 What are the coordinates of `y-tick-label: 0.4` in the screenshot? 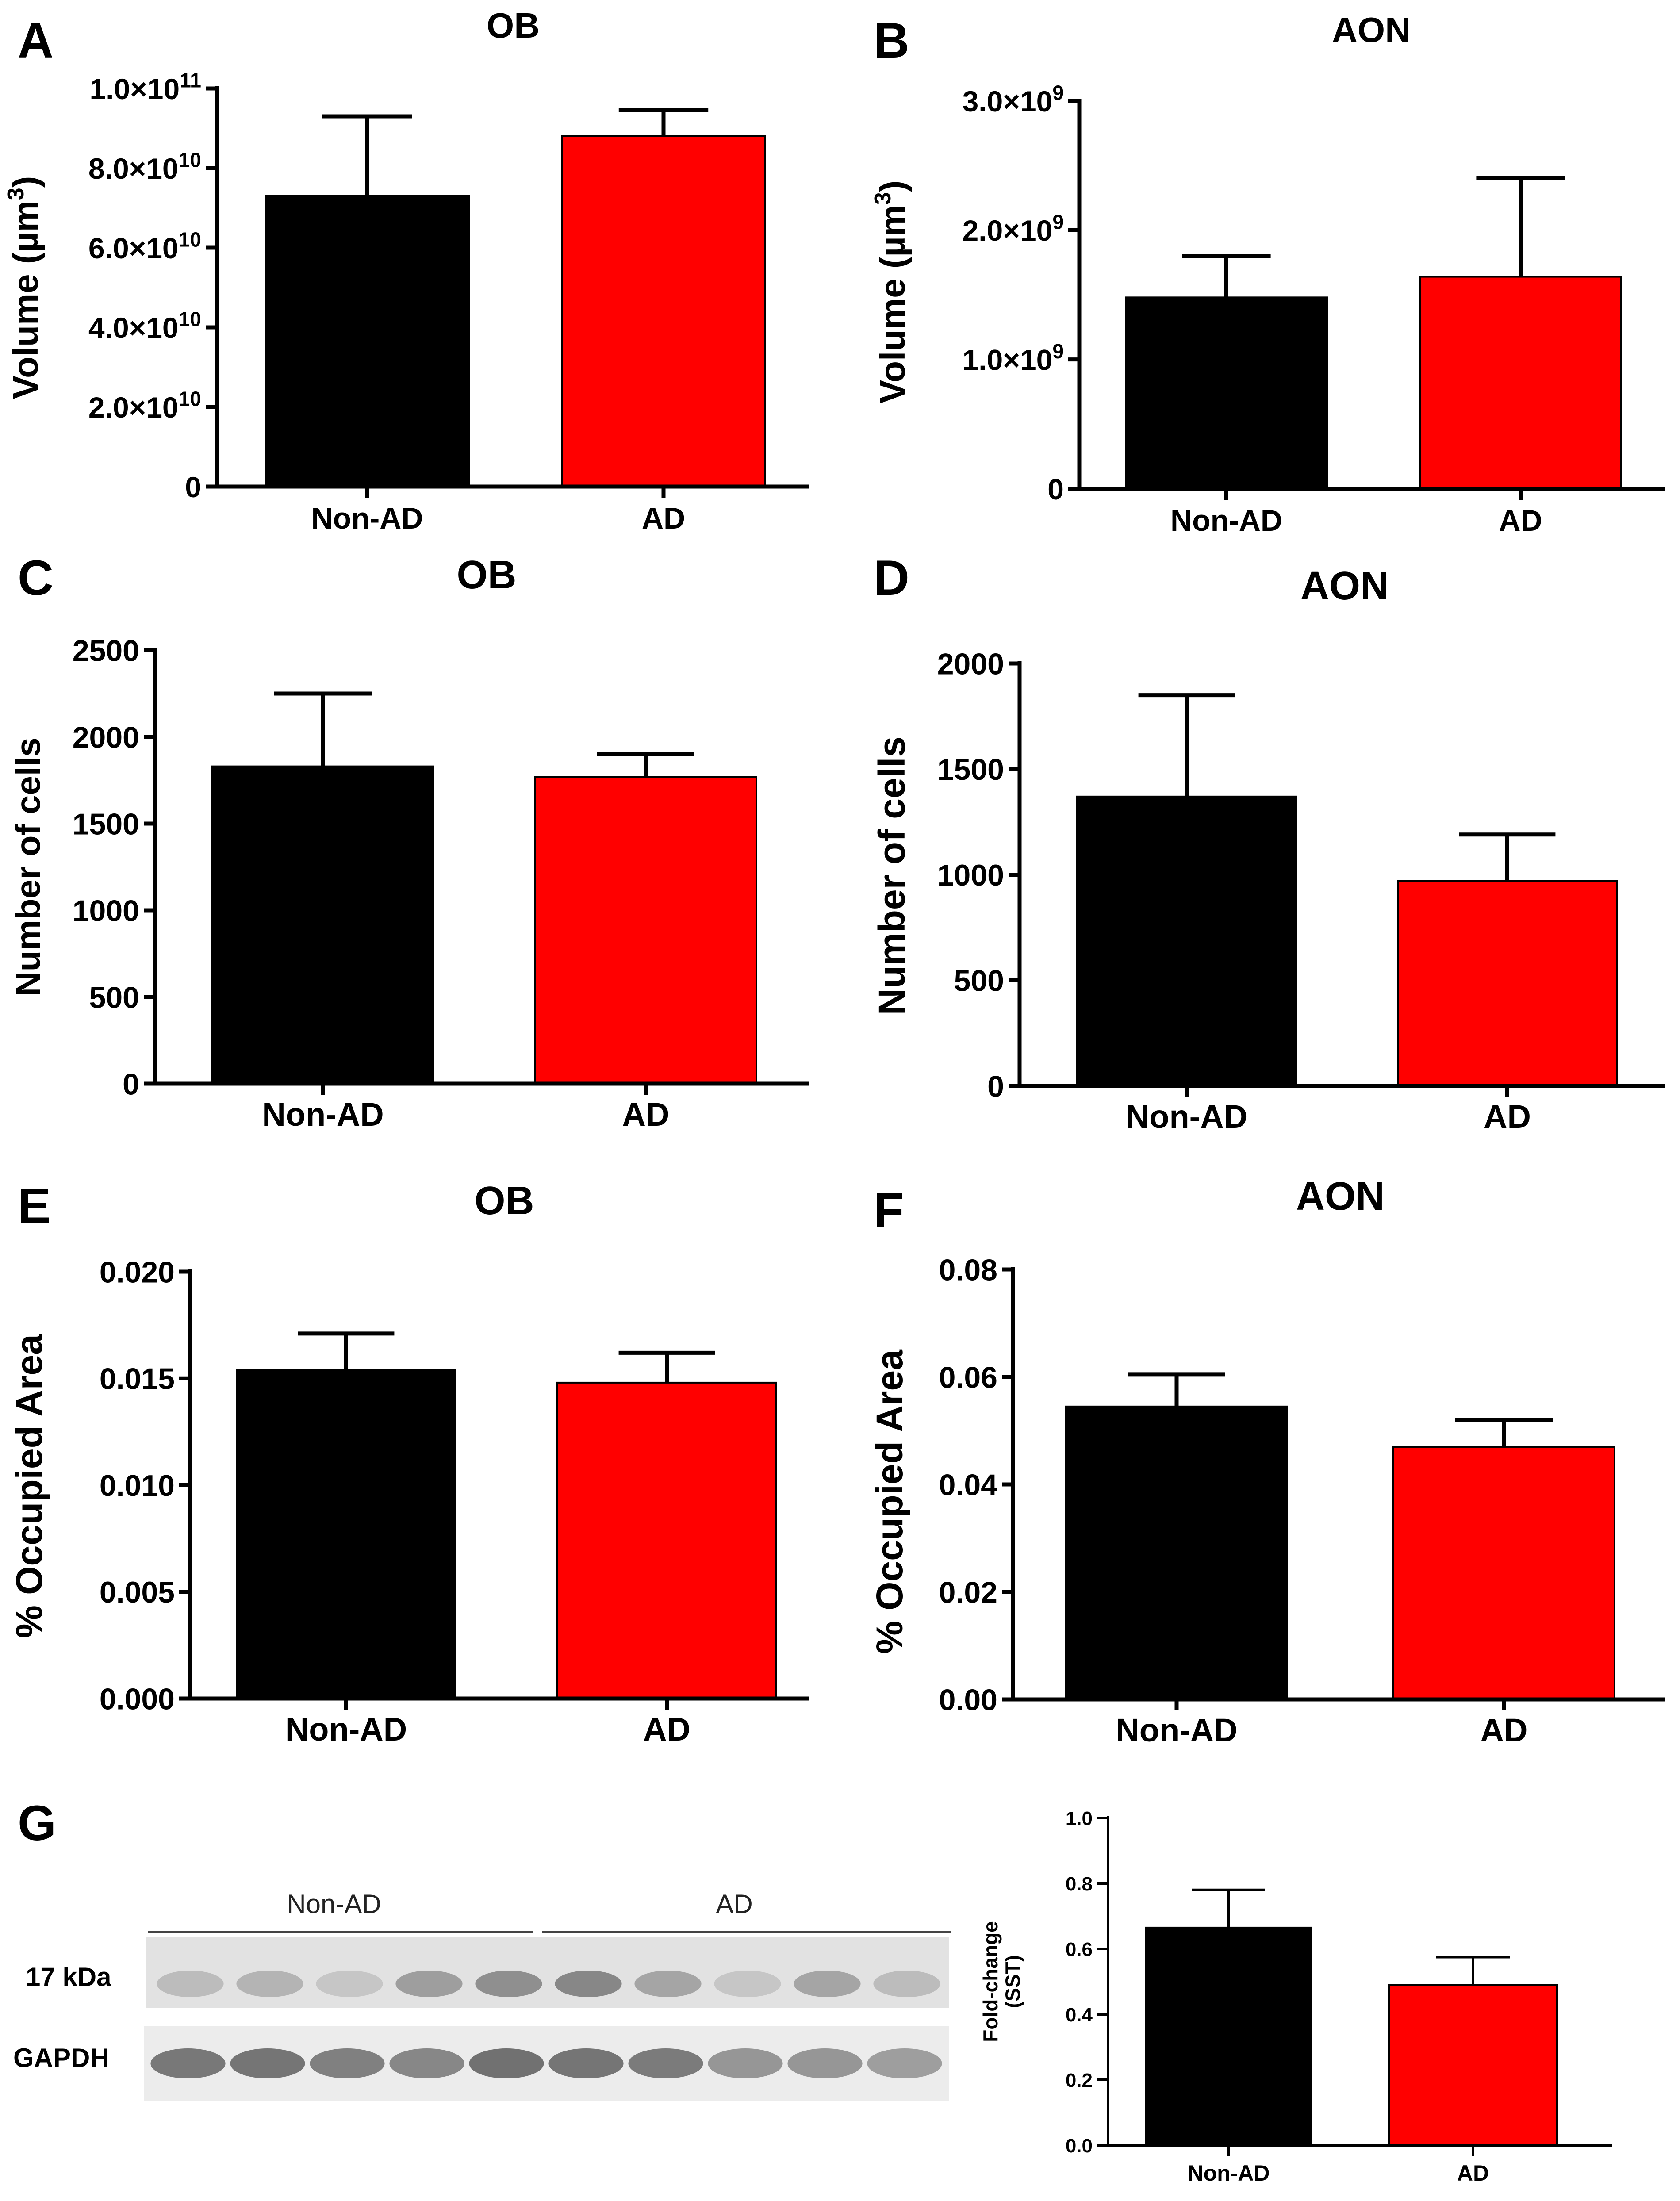 It's located at (1079, 2015).